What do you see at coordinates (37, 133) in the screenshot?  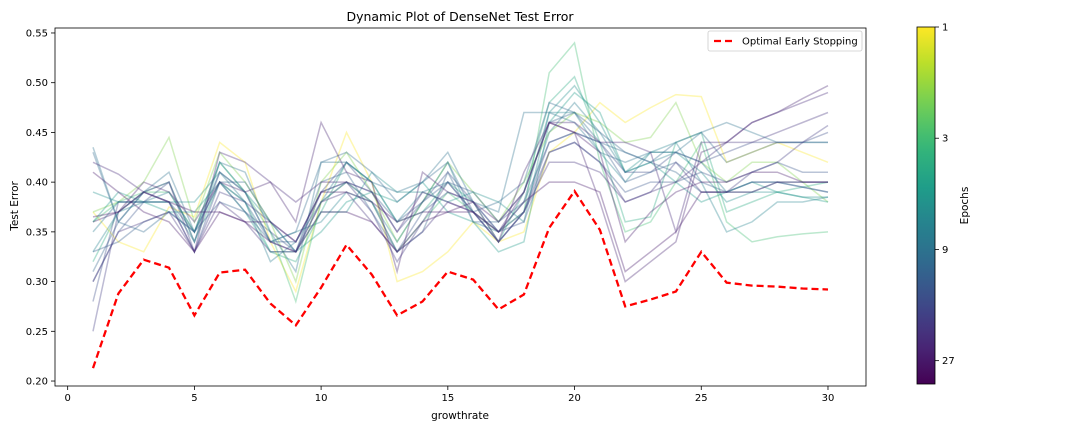 I see `y-tick-label: 0.45` at bounding box center [37, 133].